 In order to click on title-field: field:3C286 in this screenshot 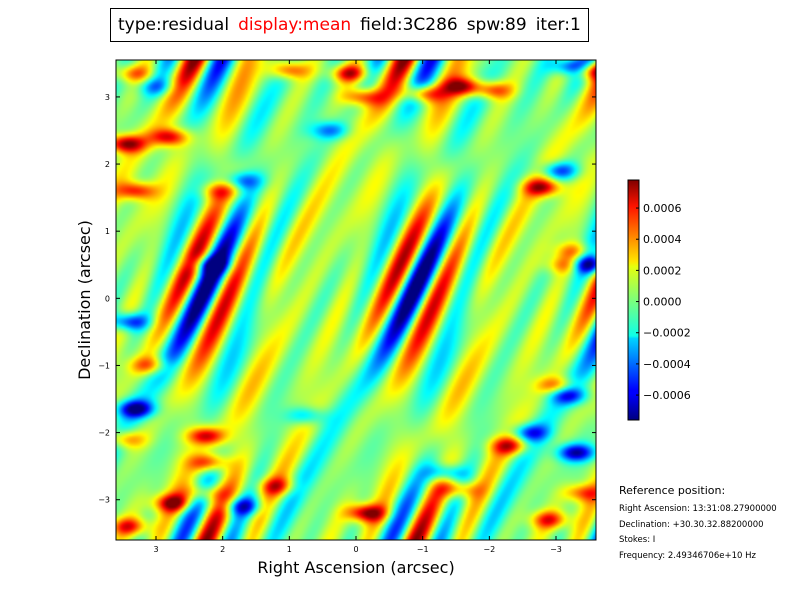, I will do `click(409, 25)`.